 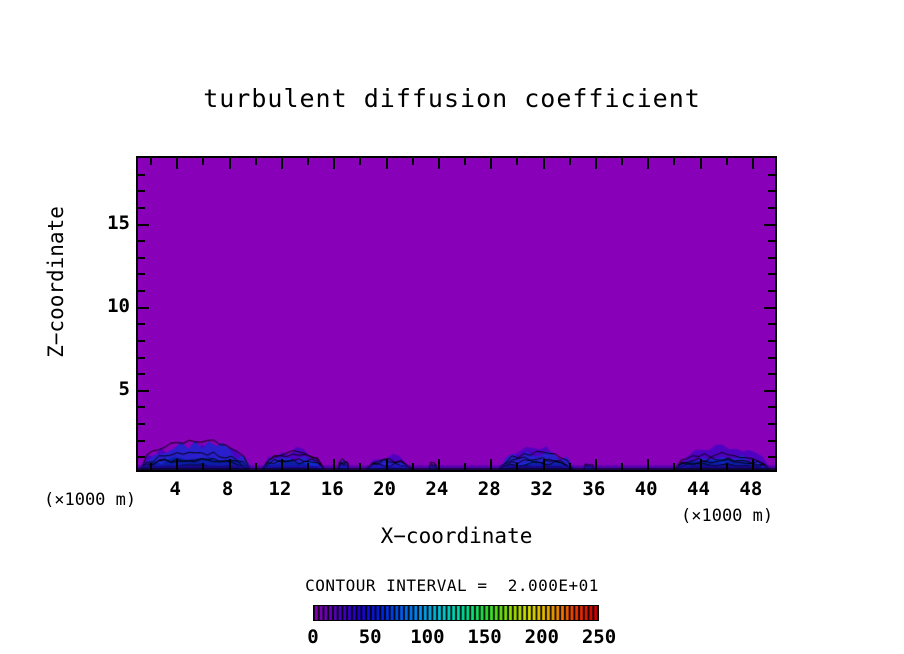 What do you see at coordinates (332, 489) in the screenshot?
I see `x-tick-label: 16` at bounding box center [332, 489].